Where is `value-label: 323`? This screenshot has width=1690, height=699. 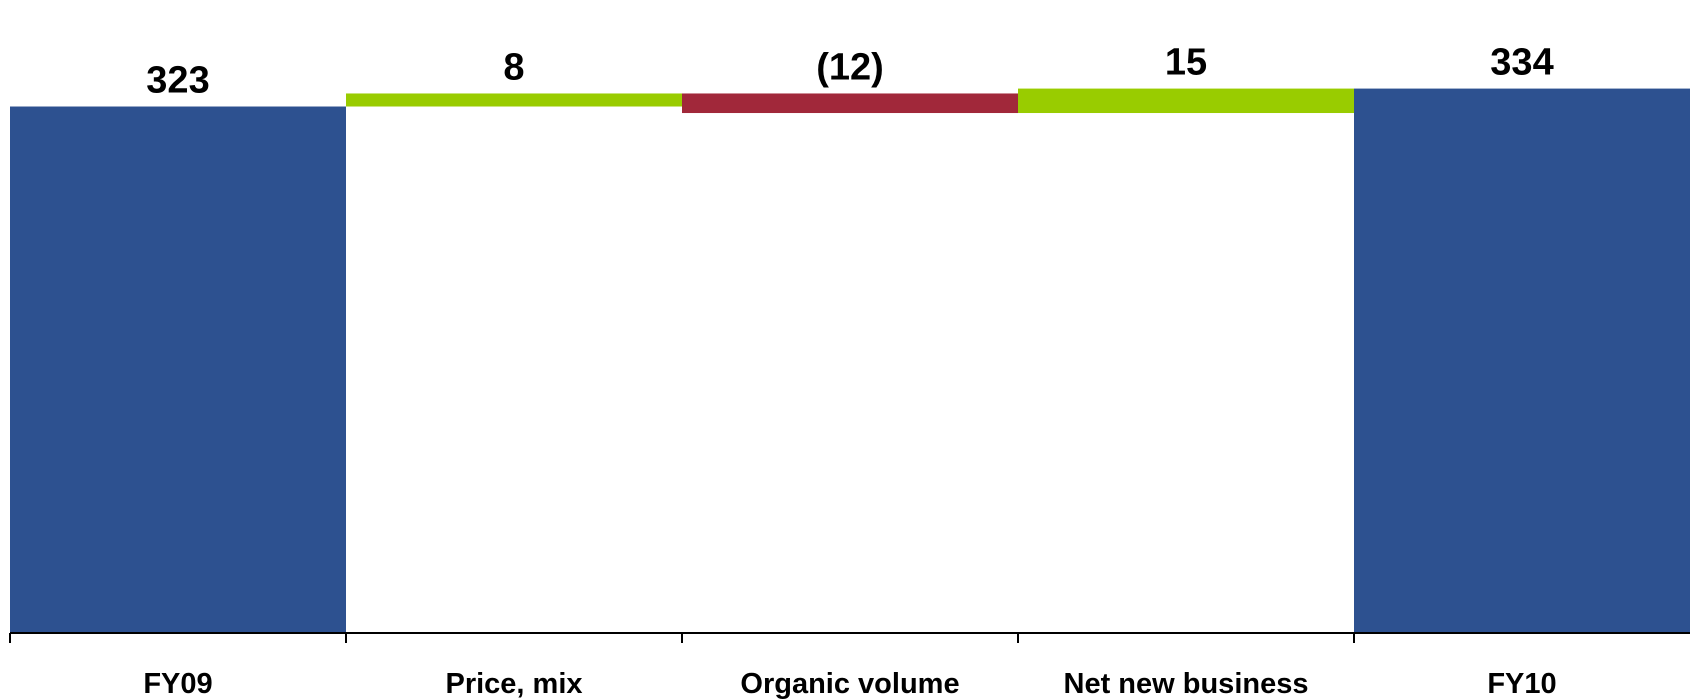 value-label: 323 is located at coordinates (177, 81).